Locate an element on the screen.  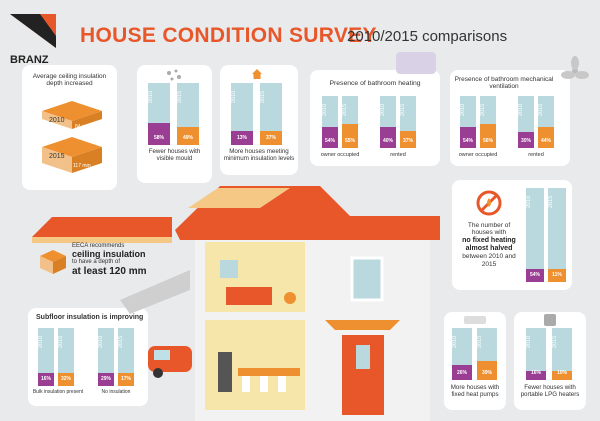
subfloor-none-fill-2015 is located at coordinates (126, 379).